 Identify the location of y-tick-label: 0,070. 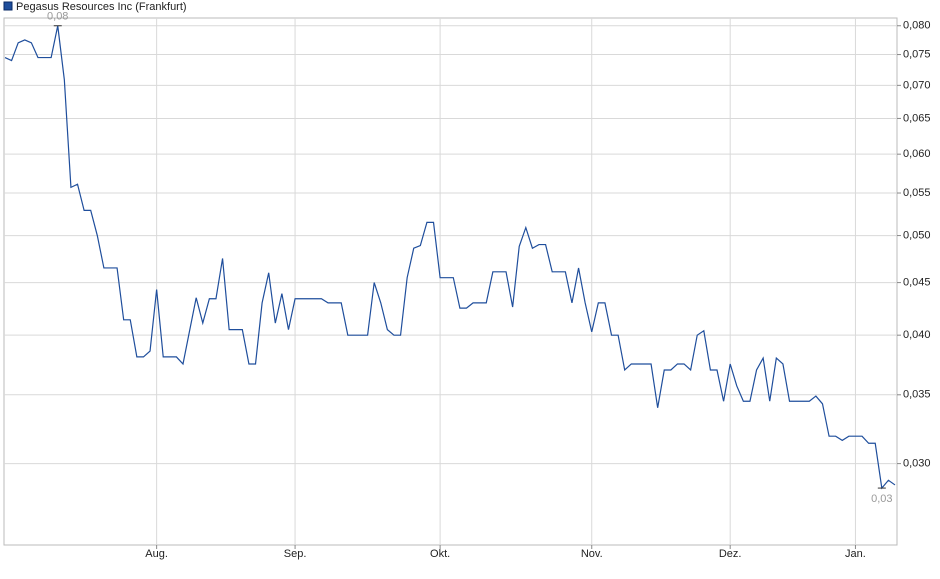
(917, 85).